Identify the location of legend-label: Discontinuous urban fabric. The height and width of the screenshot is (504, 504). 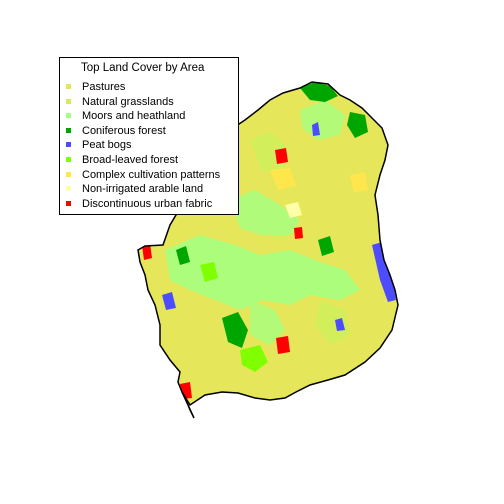
(147, 203).